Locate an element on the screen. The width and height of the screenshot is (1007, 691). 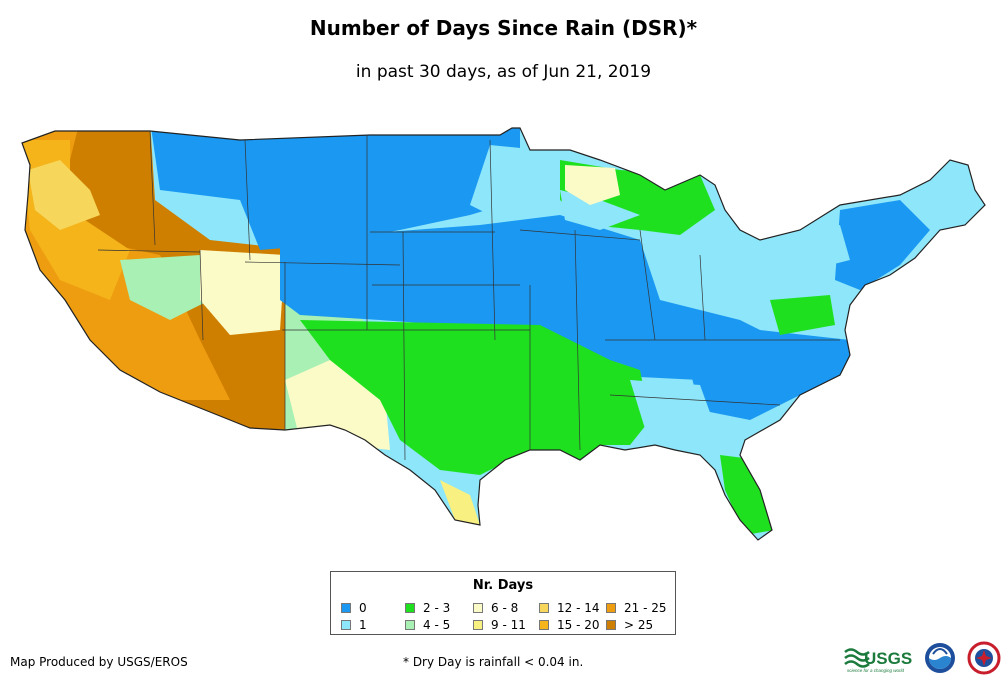
legend-item-9-11: 9 - 11 is located at coordinates (499, 625).